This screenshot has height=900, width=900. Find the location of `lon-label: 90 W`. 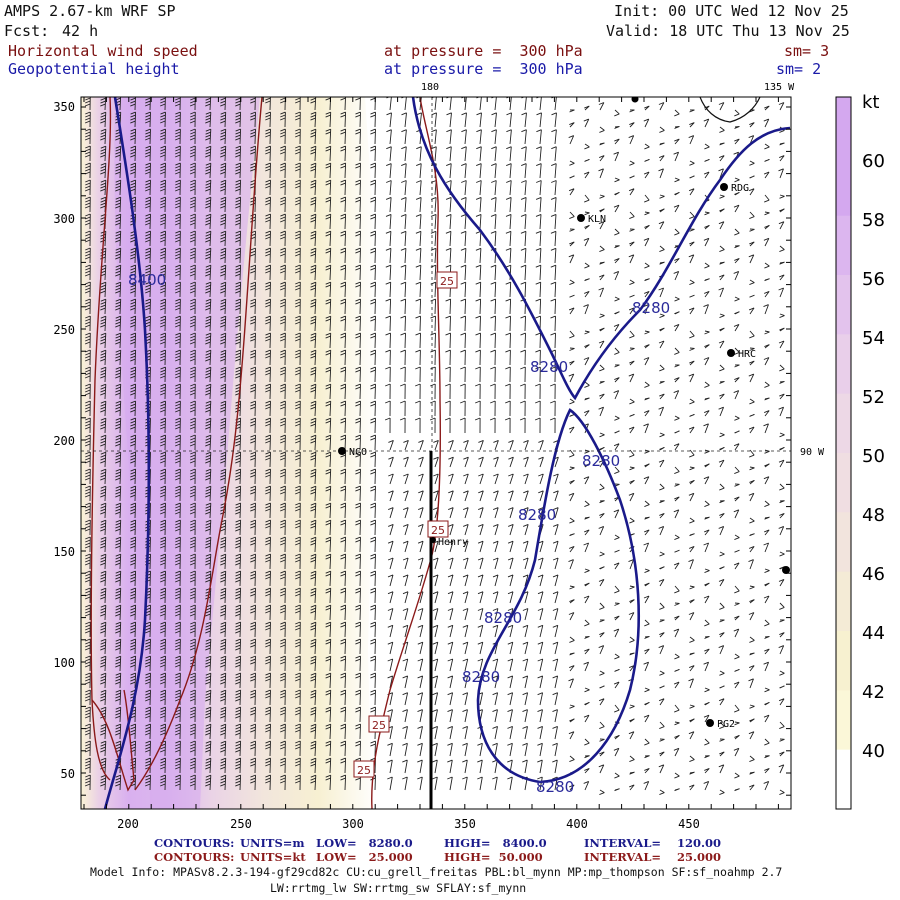

lon-label: 90 W is located at coordinates (812, 452).